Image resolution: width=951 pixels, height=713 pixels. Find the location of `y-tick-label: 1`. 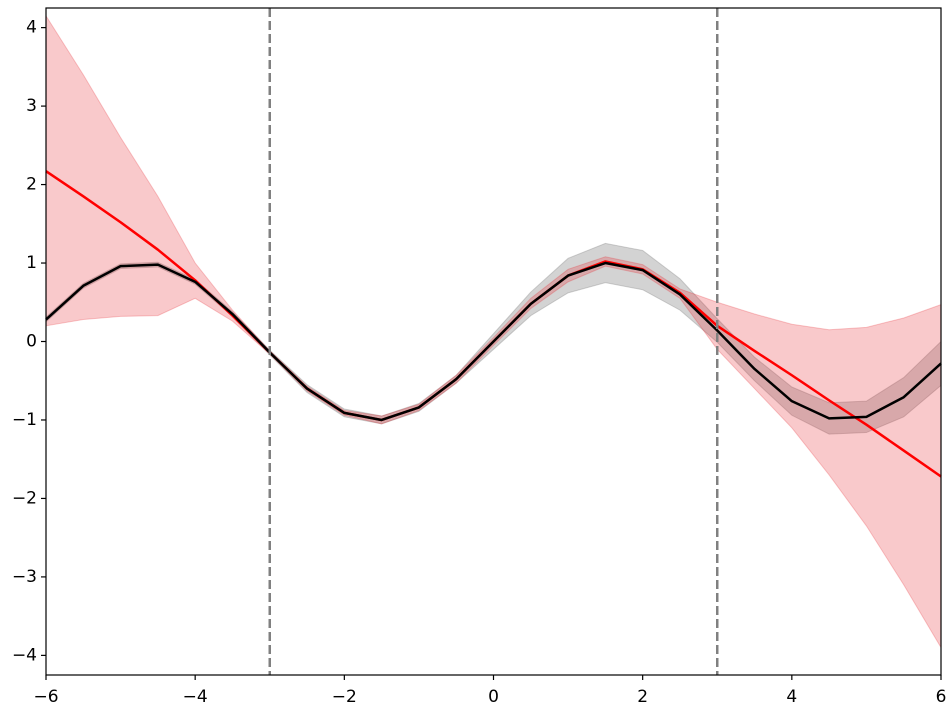

y-tick-label: 1 is located at coordinates (31, 263).